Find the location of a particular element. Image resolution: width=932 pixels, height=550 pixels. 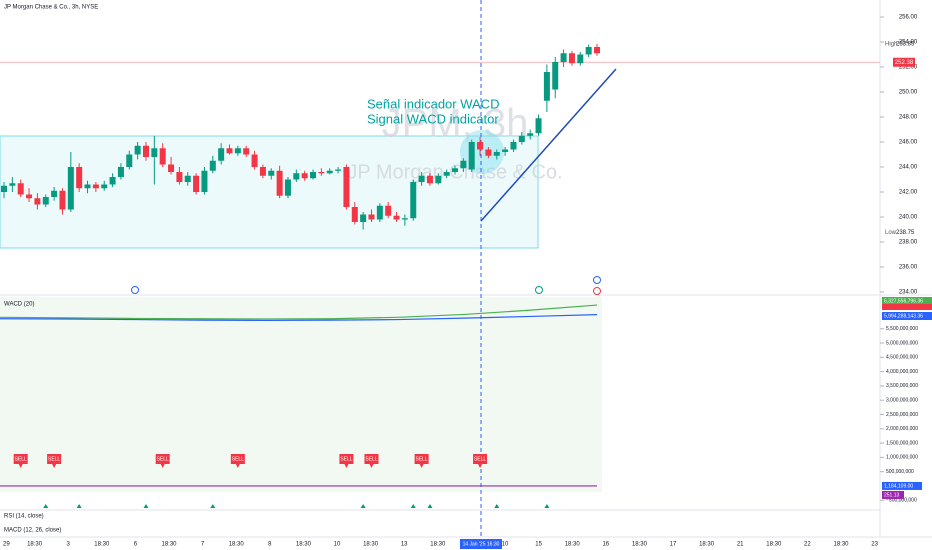

y-tick-label: 234.00 is located at coordinates (908, 293).